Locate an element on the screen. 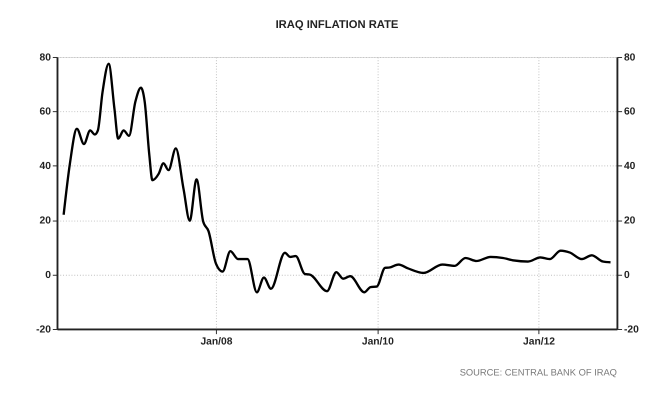 Image resolution: width=659 pixels, height=401 pixels. y-tick-label: 20 is located at coordinates (46, 220).